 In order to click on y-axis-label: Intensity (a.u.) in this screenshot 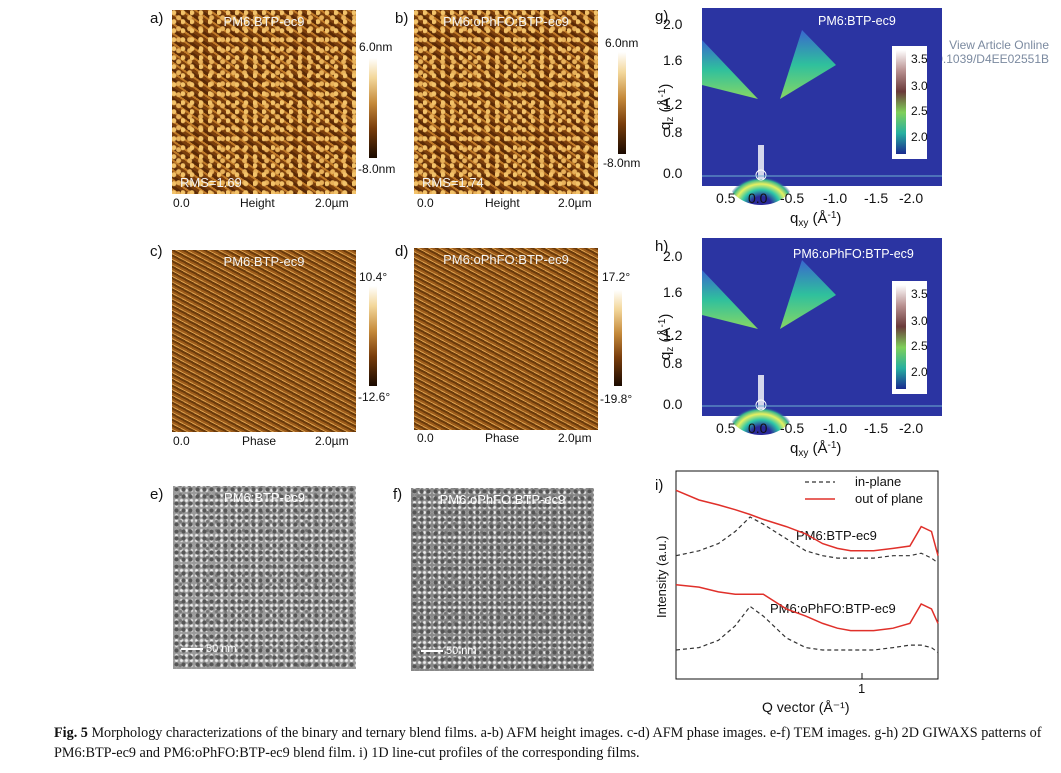, I will do `click(661, 577)`.